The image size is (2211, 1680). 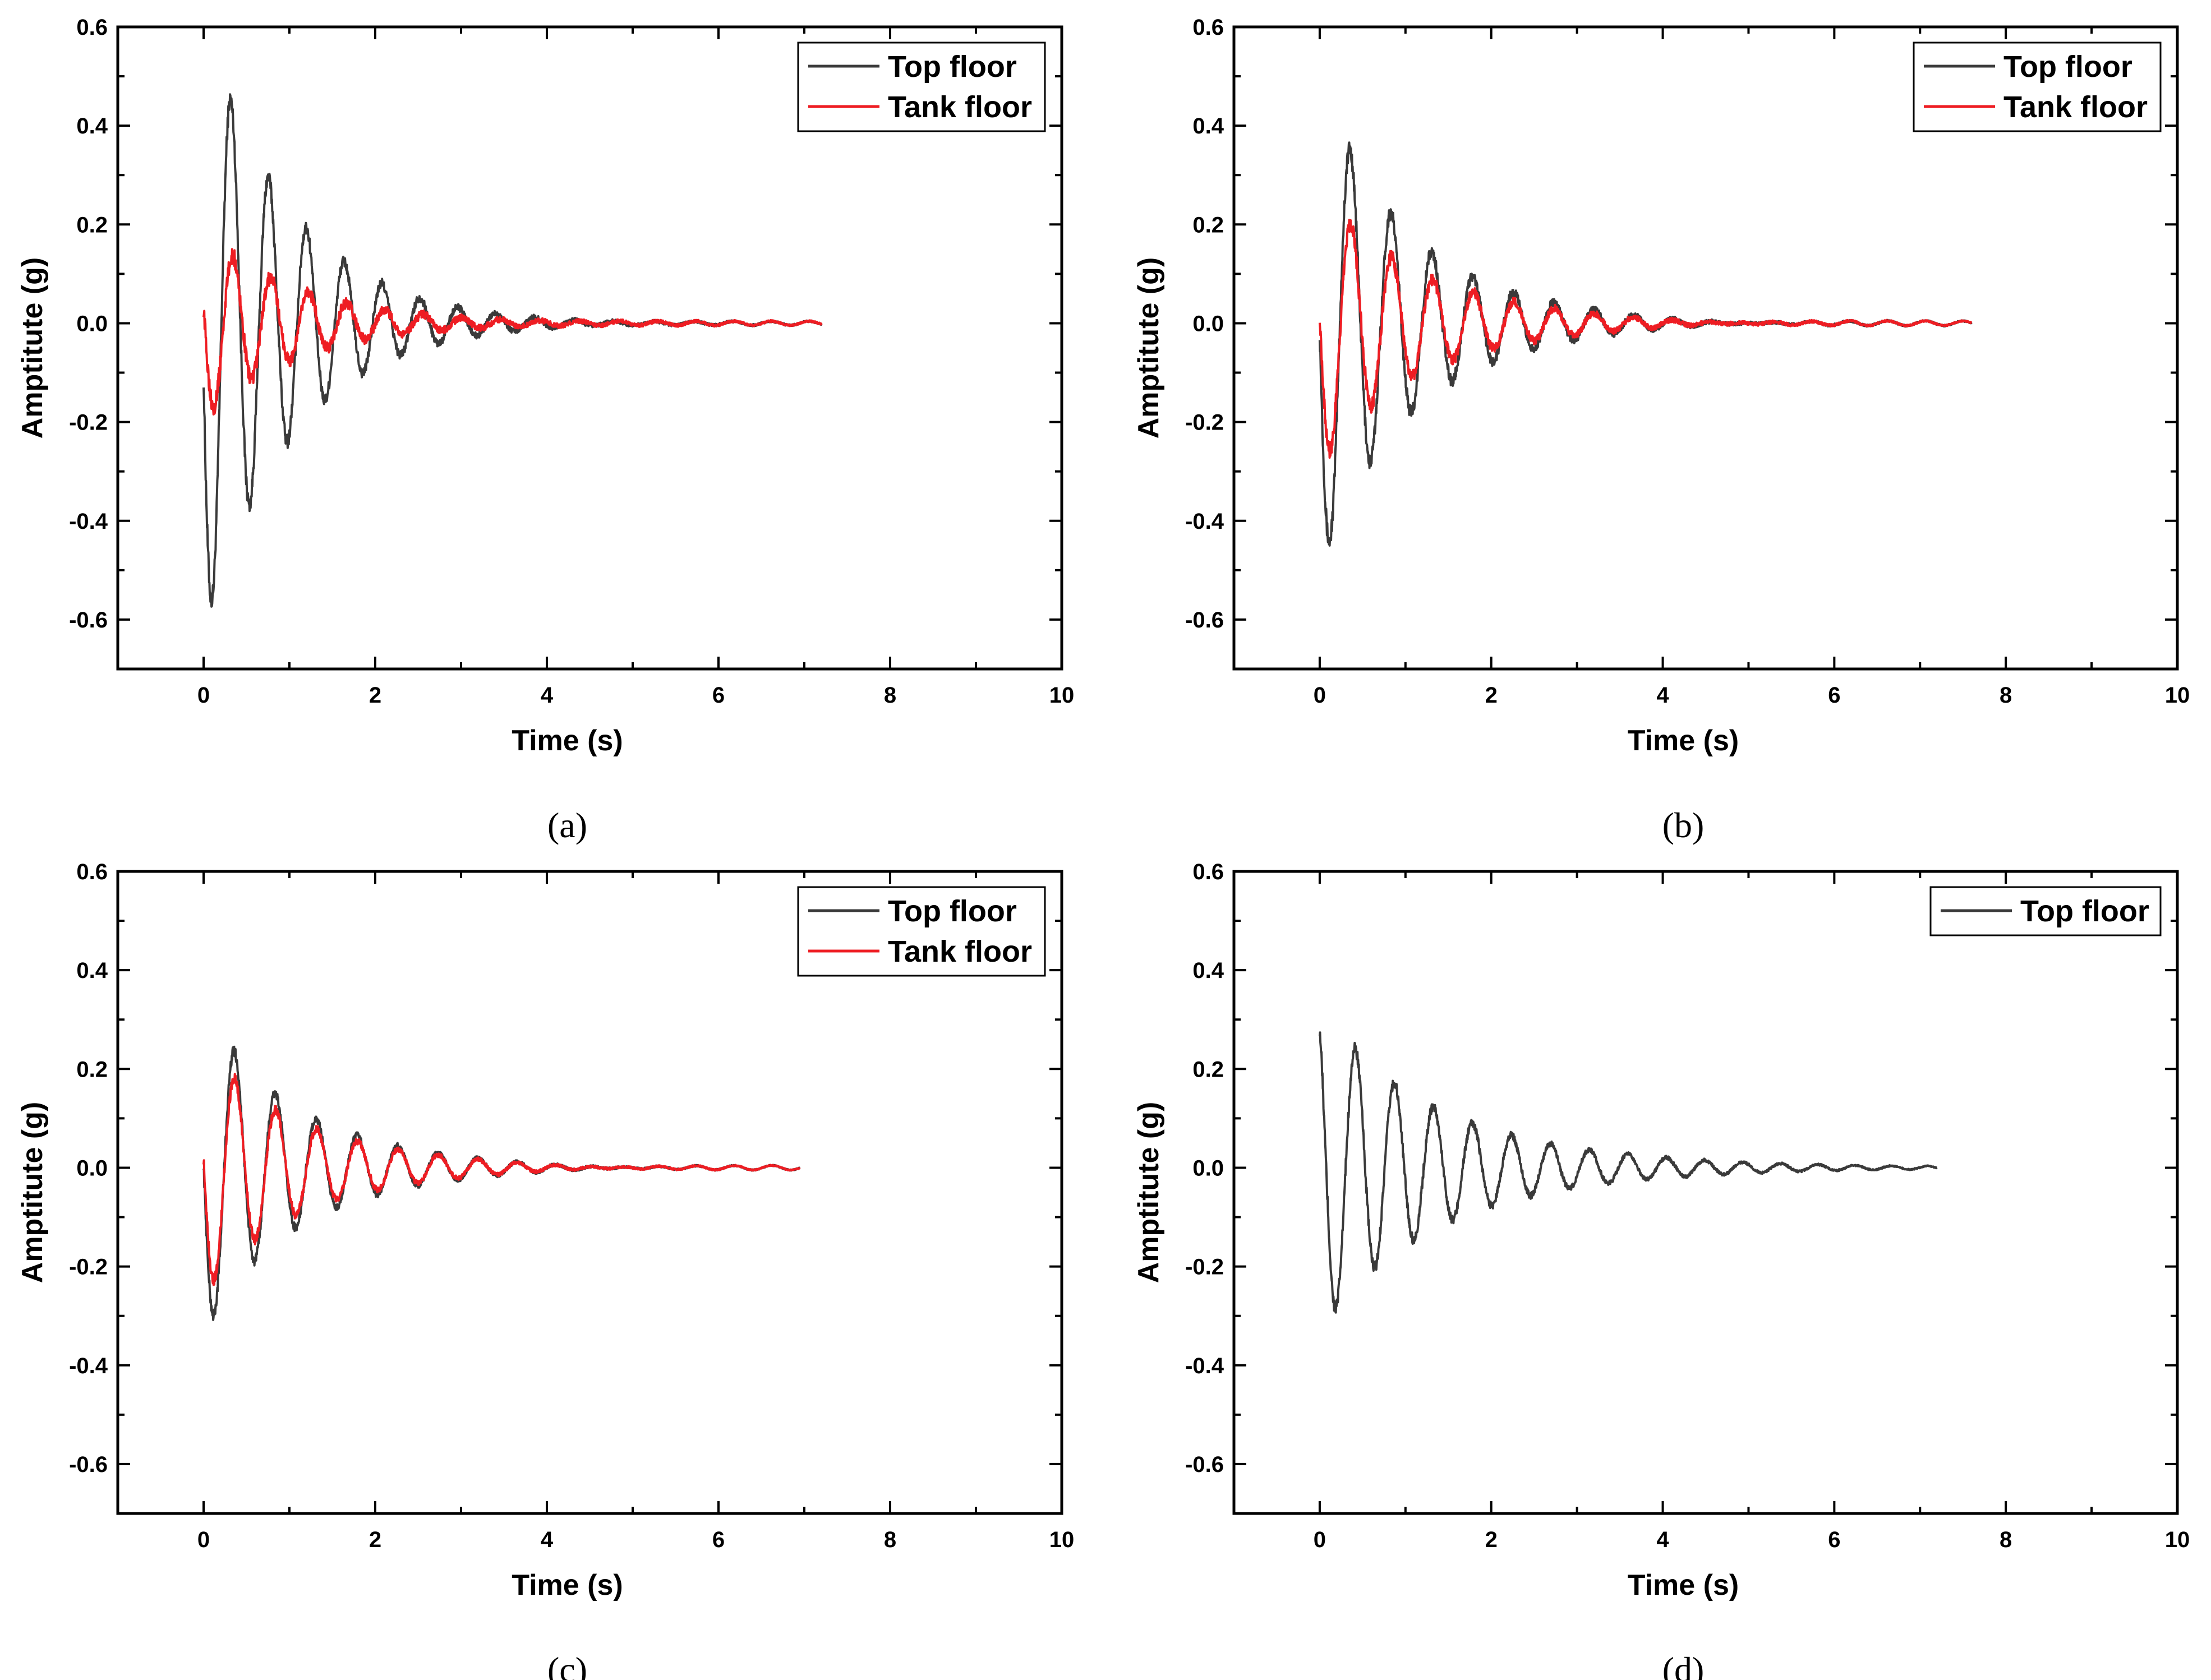 I want to click on panel-caption: (b), so click(x=1683, y=825).